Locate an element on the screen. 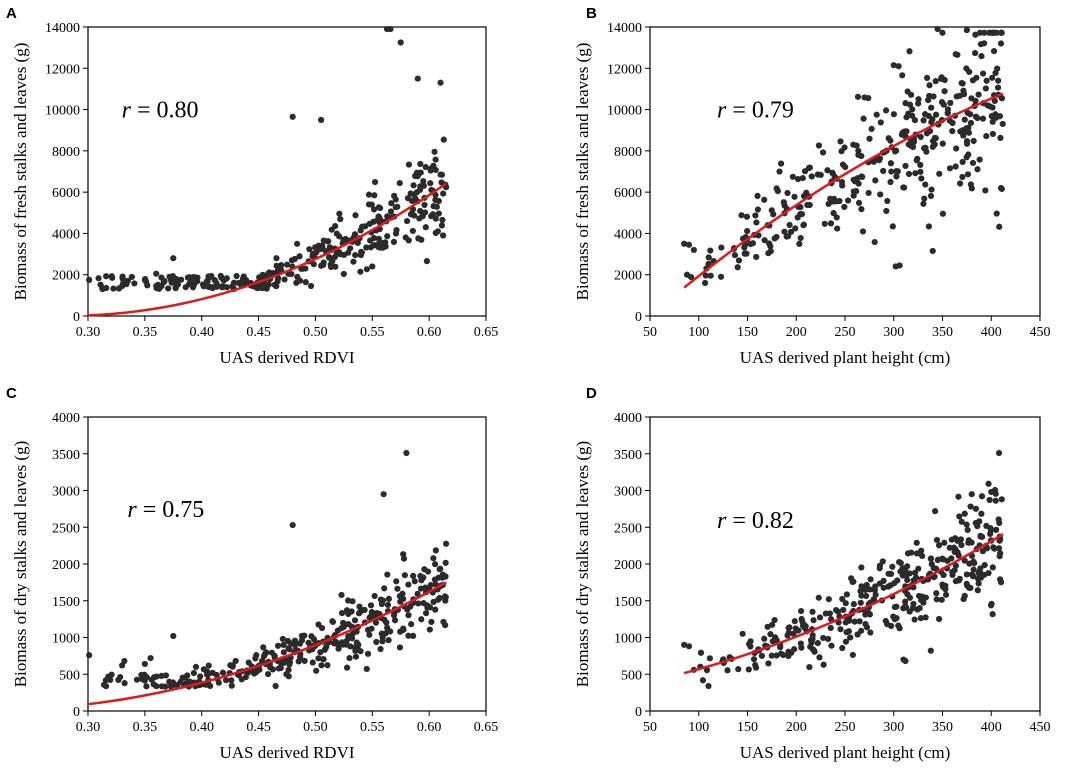 The image size is (1084, 769). y-tick-label: 2000 is located at coordinates (628, 276).